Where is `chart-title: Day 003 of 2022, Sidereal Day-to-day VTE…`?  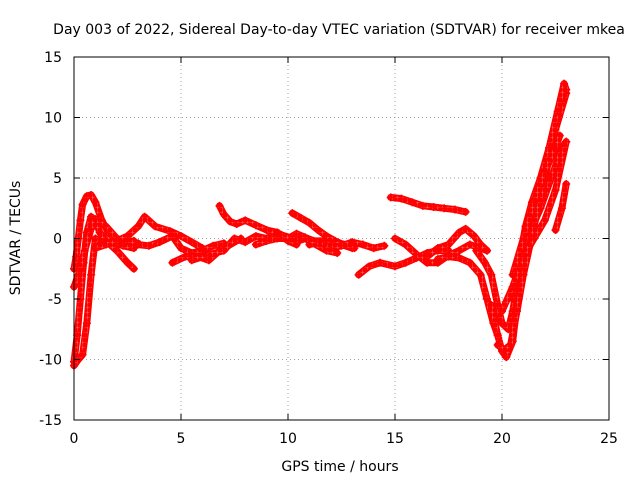 chart-title: Day 003 of 2022, Sidereal Day-to-day VTE… is located at coordinates (339, 30).